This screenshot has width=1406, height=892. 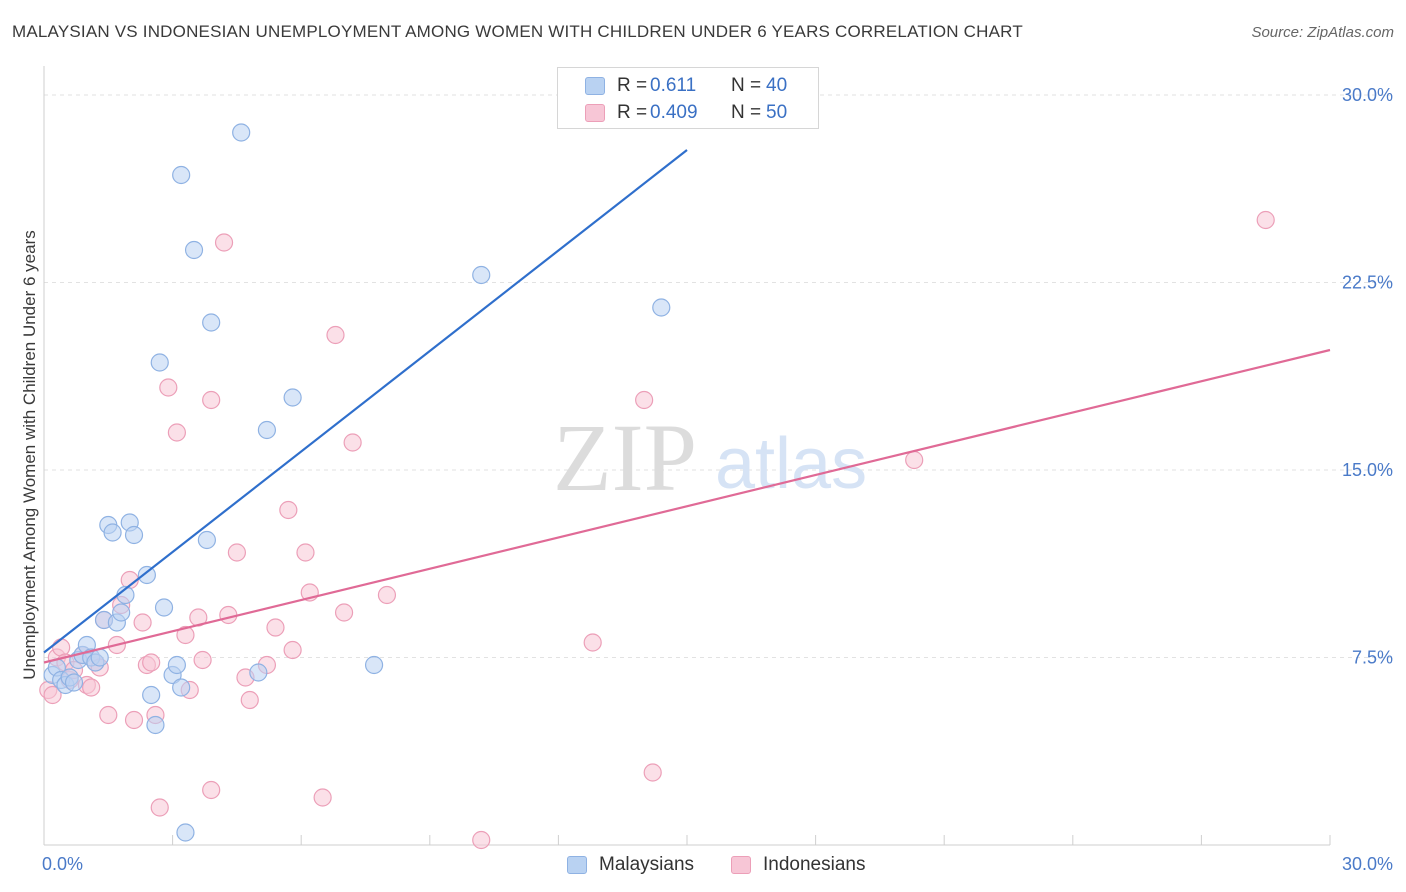 I want to click on n-value: 40, so click(x=777, y=85).